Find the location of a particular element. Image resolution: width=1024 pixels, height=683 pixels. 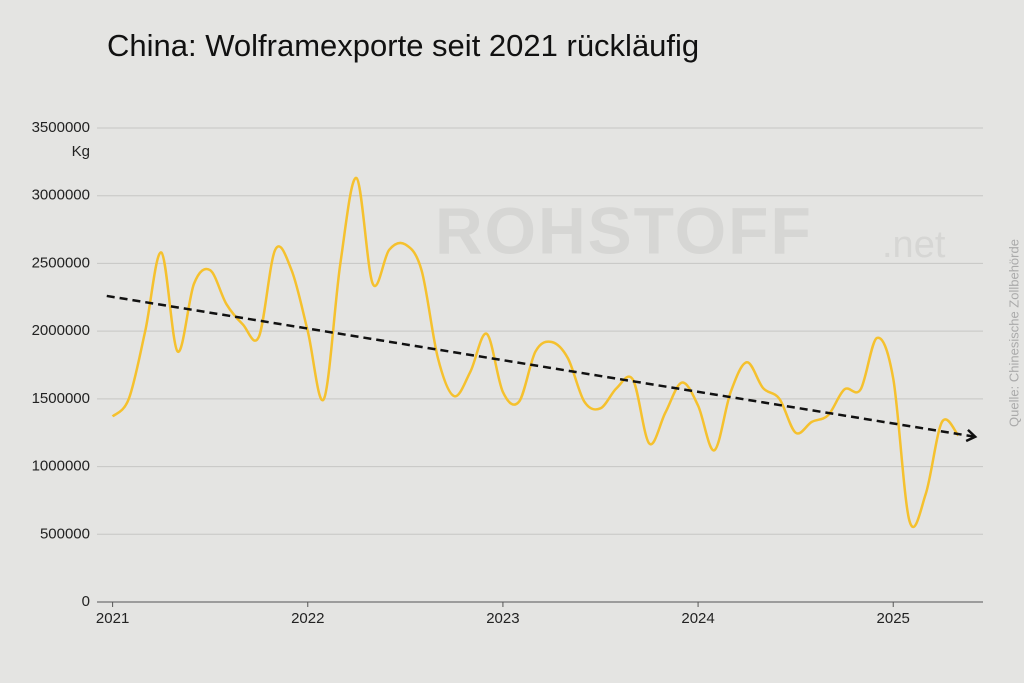

y-tick-label: 1000000 is located at coordinates (61, 466).